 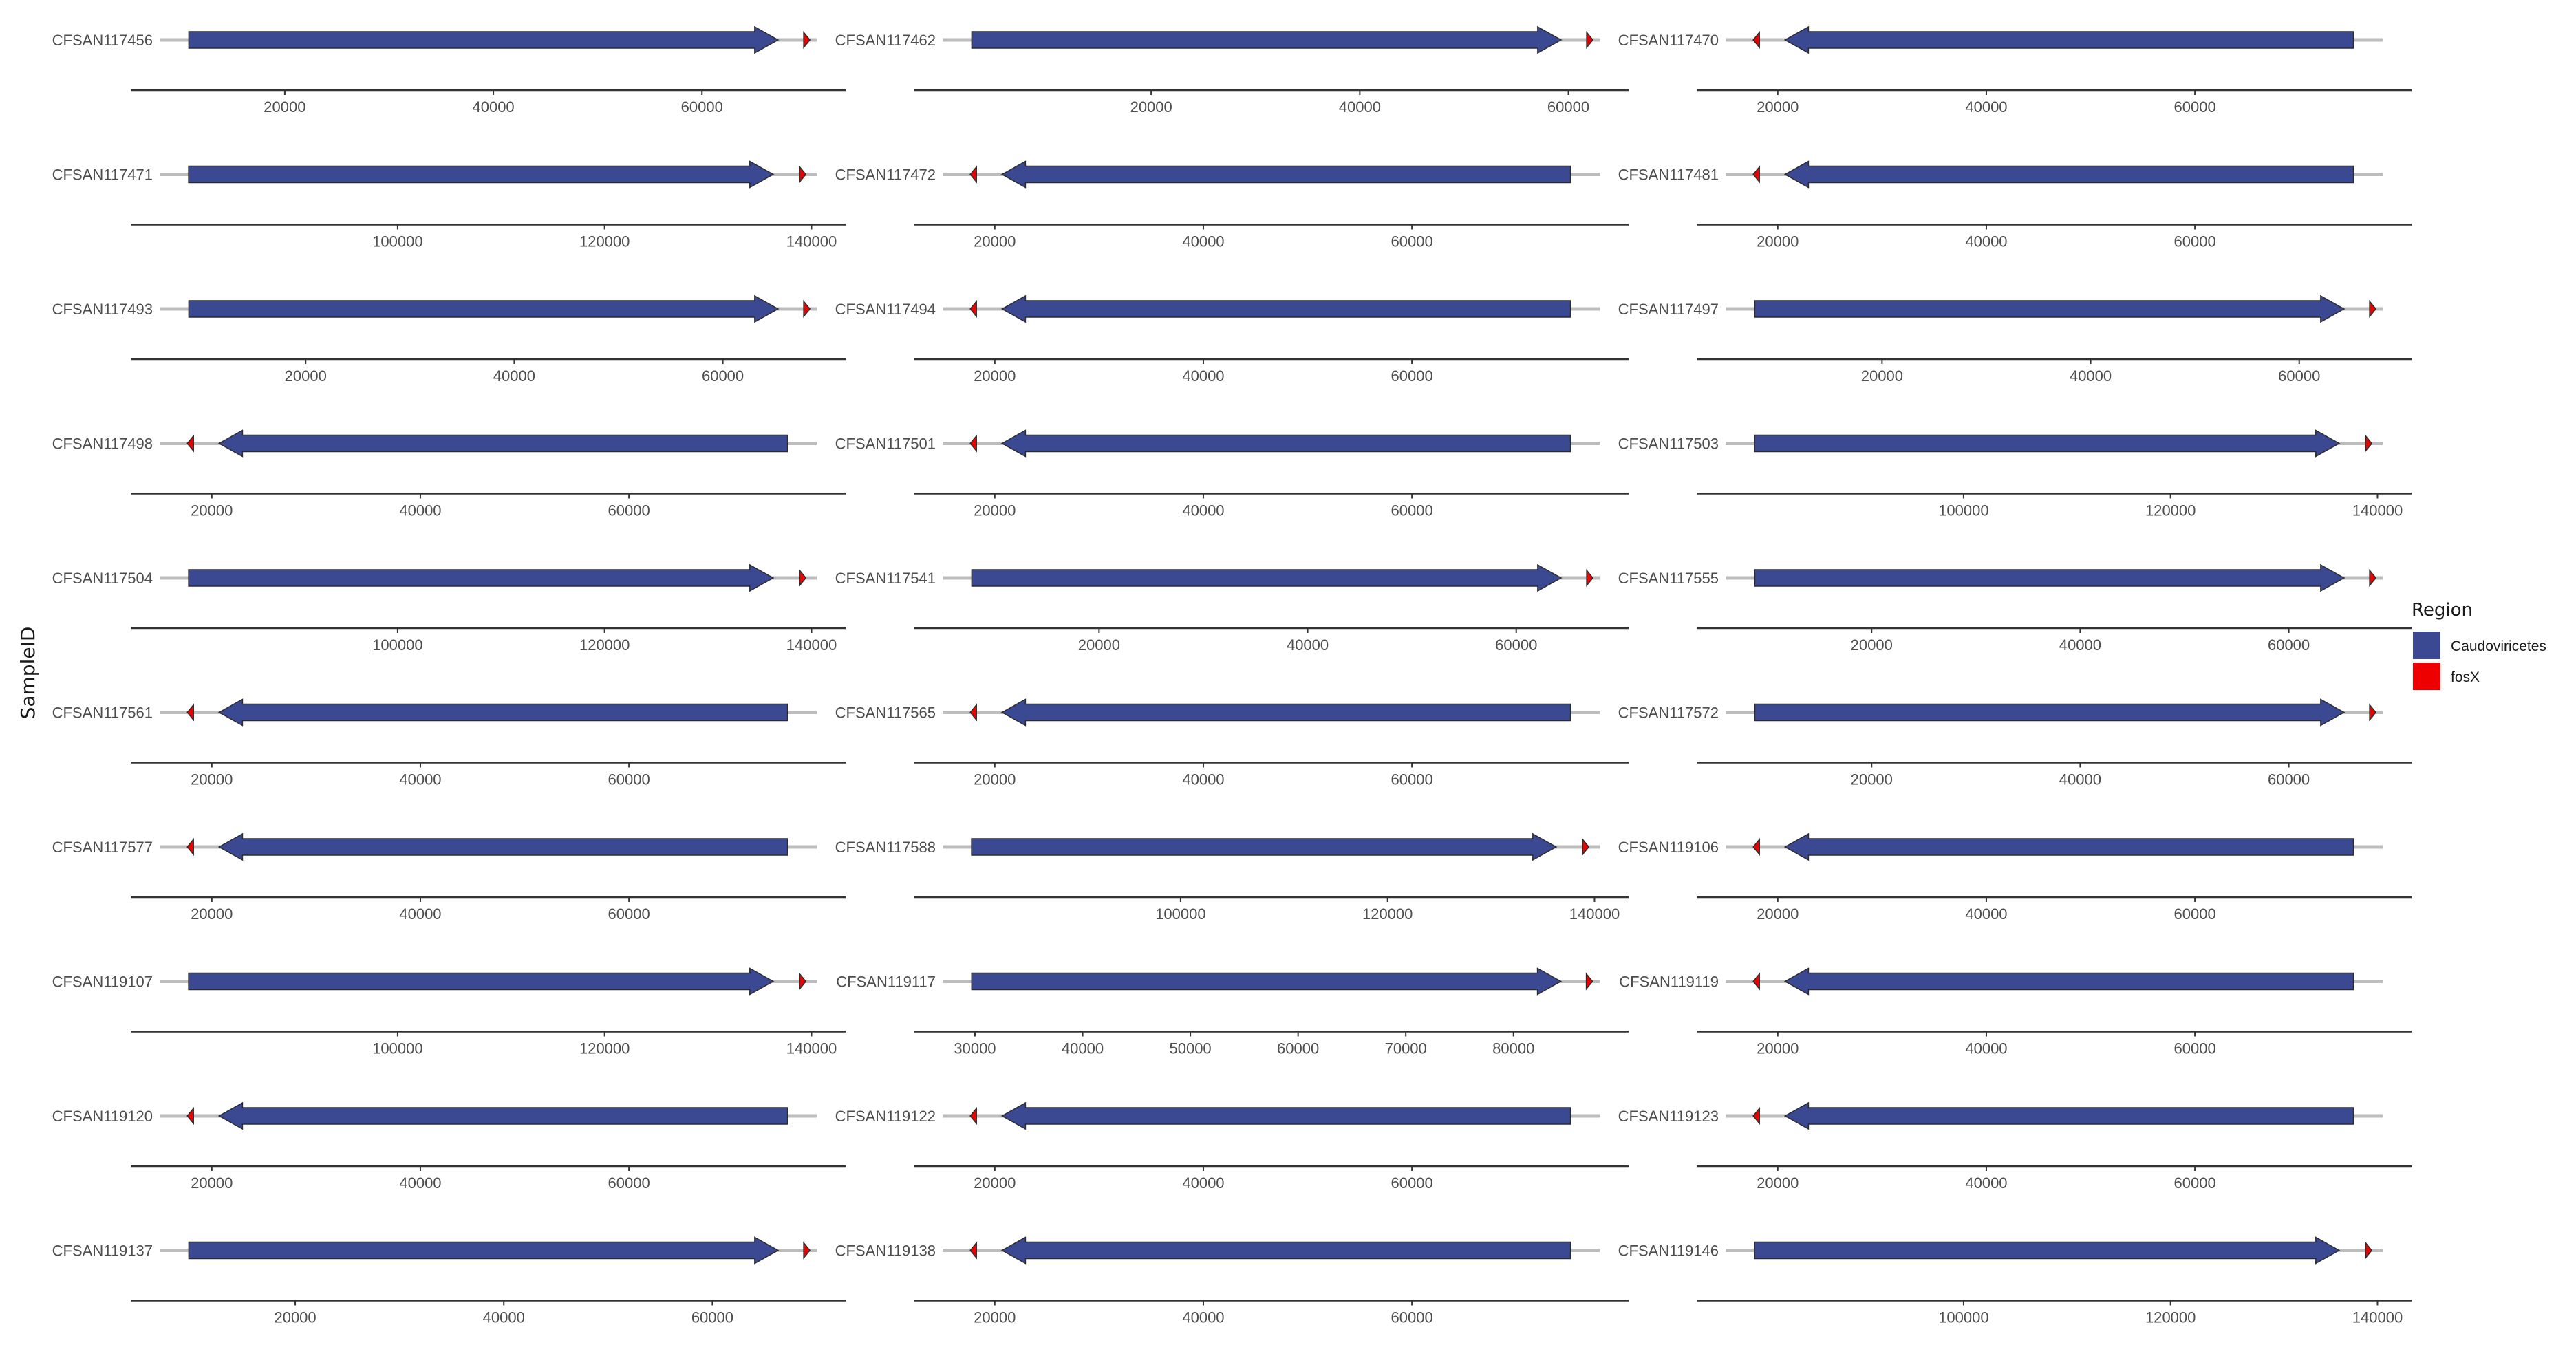 What do you see at coordinates (1669, 847) in the screenshot?
I see `row-label: CFSAN119106` at bounding box center [1669, 847].